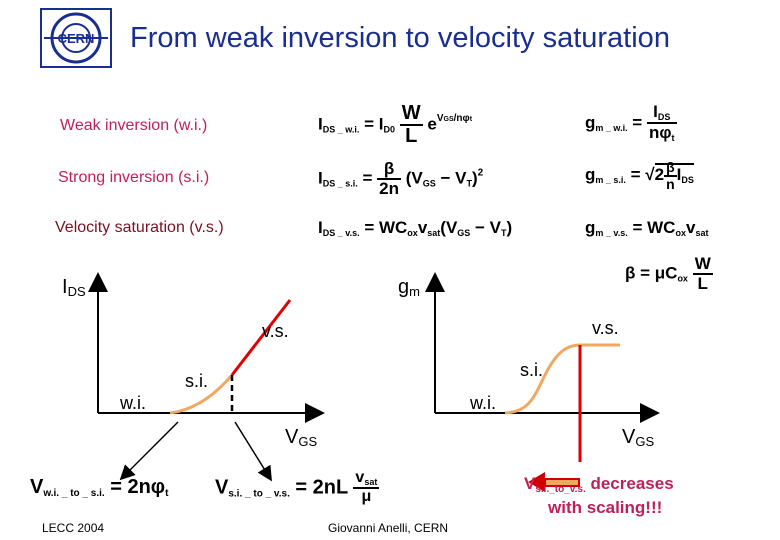  What do you see at coordinates (297, 487) in the screenshot?
I see `vsi-to-vs-equation: Vs.i. _ to _ v.s. = 2nL vsat μ` at bounding box center [297, 487].